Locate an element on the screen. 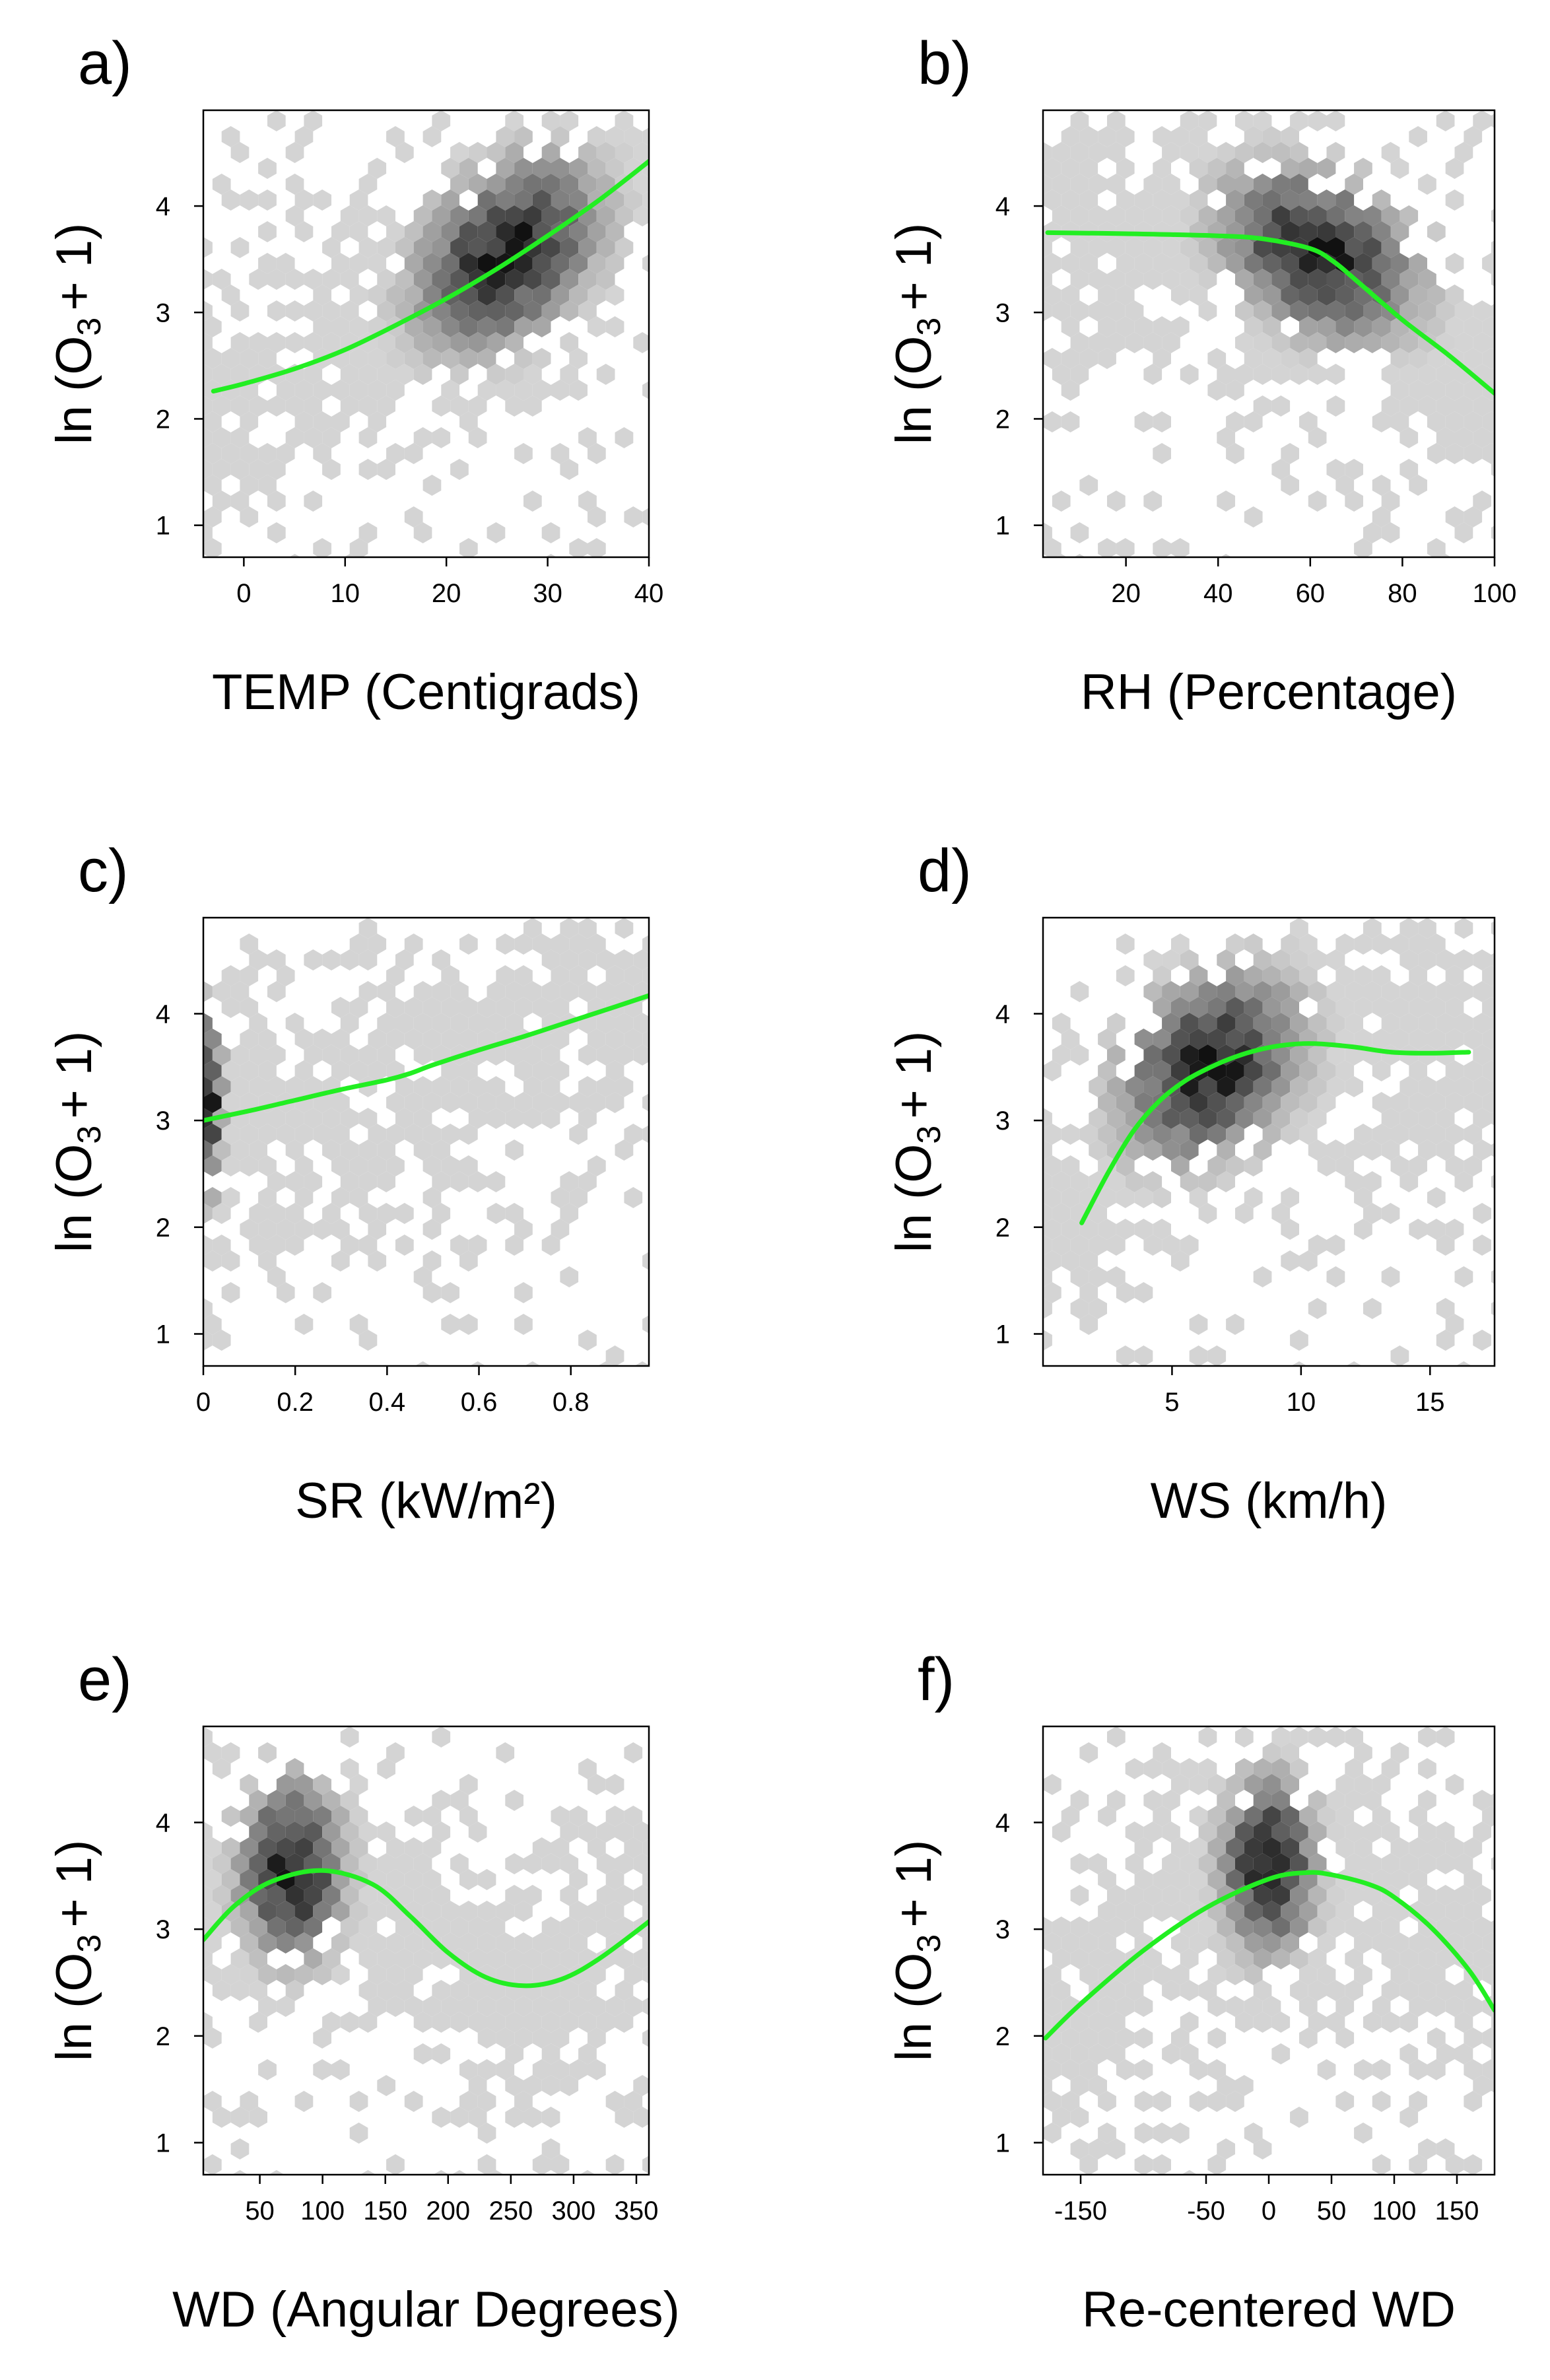  x-tick-label: 5 is located at coordinates (1171, 1402).